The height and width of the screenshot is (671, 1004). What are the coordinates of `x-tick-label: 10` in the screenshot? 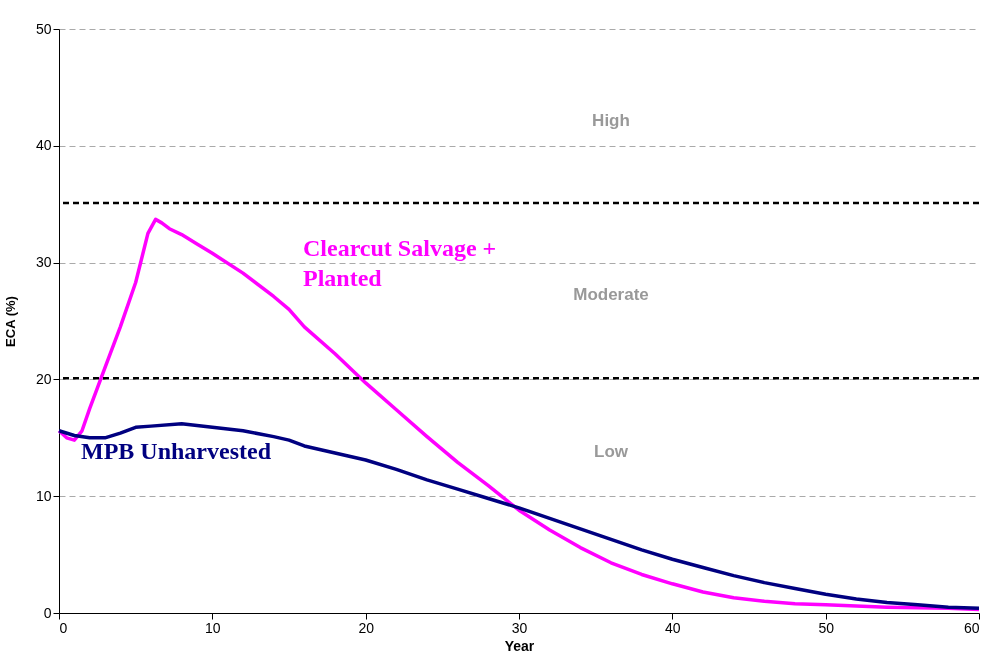 It's located at (213, 627).